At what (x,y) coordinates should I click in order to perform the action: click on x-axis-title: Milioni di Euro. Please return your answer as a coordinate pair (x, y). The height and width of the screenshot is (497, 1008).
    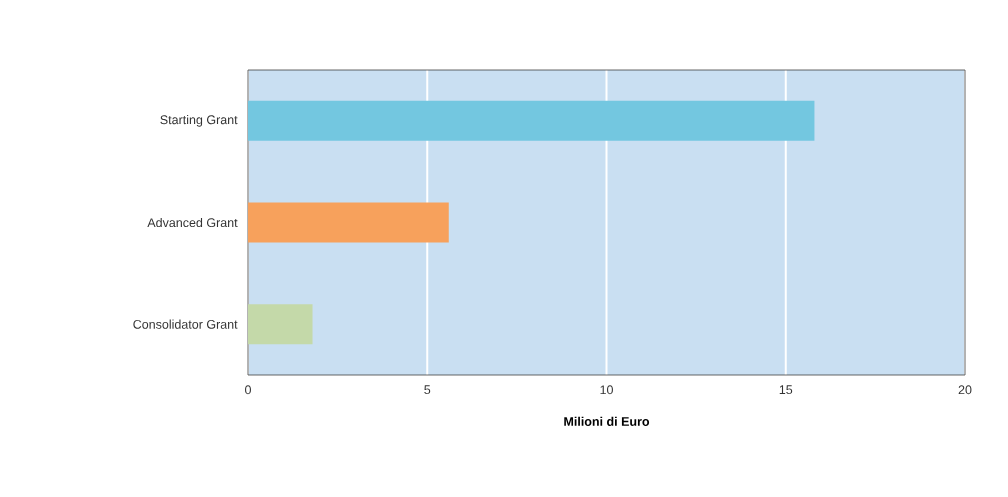
    Looking at the image, I should click on (607, 421).